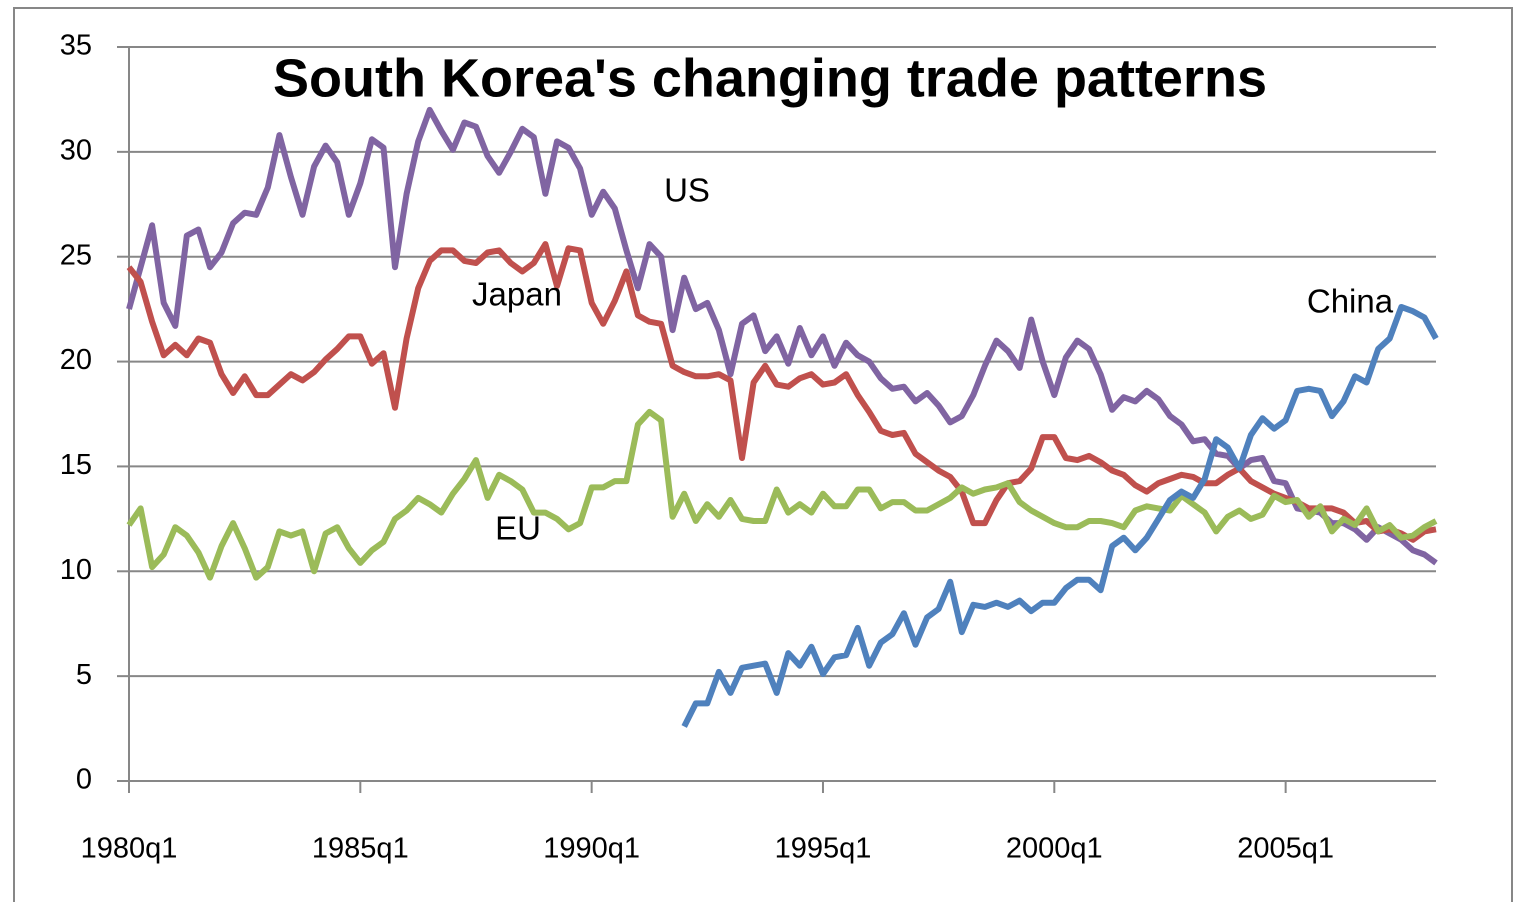 This screenshot has height=902, width=1524. I want to click on x-tick-label: 1995q1, so click(823, 849).